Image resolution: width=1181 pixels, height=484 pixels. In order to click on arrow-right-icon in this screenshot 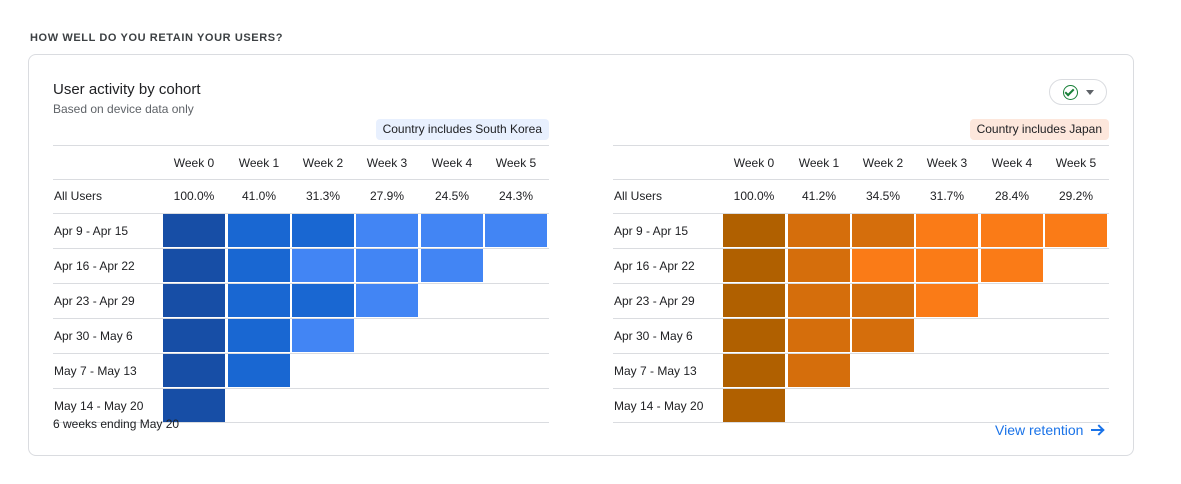, I will do `click(1097, 430)`.